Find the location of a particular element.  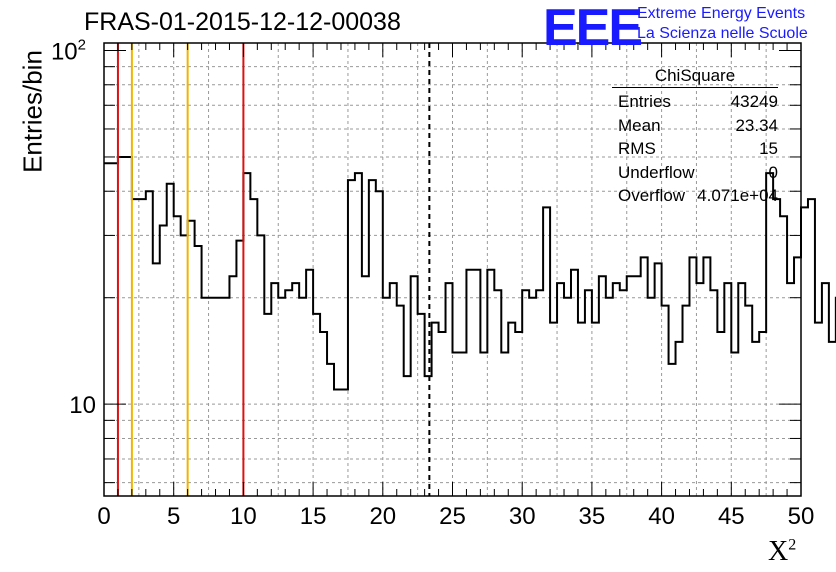

stats-key: Entries is located at coordinates (644, 101).